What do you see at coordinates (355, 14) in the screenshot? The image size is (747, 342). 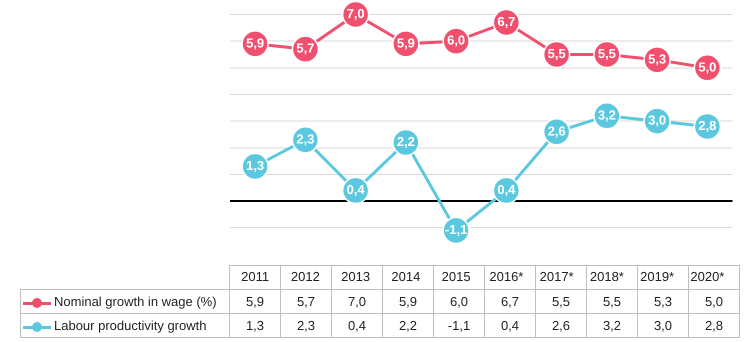 I see `text: 7,0` at bounding box center [355, 14].